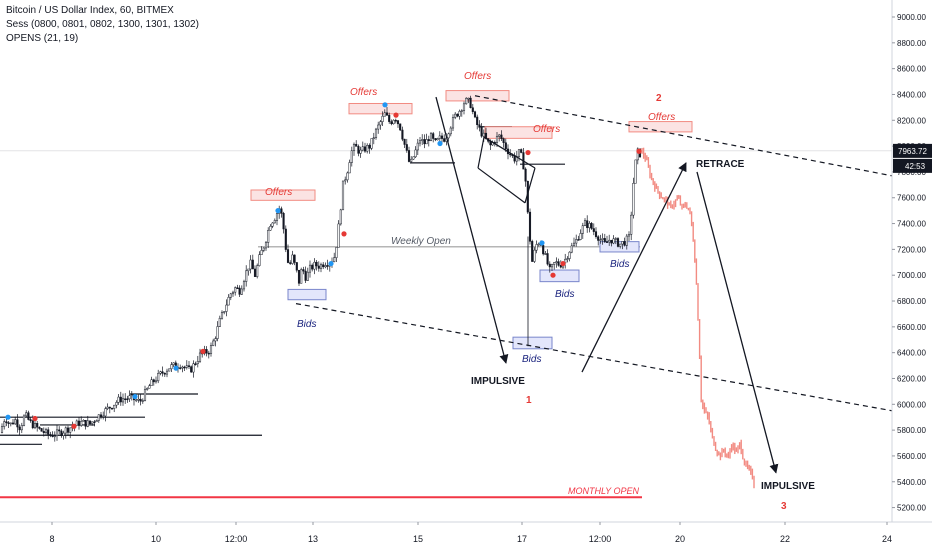 This screenshot has width=932, height=550. I want to click on monthly-open-label: MONTHLY OPEN, so click(604, 491).